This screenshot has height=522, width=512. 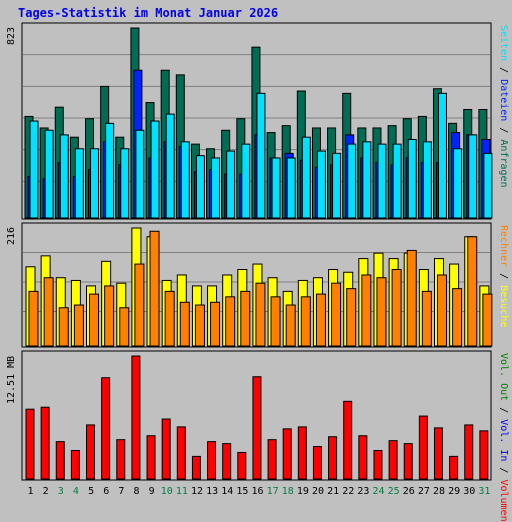 I want to click on x-tick-label: 19, so click(x=303, y=491).